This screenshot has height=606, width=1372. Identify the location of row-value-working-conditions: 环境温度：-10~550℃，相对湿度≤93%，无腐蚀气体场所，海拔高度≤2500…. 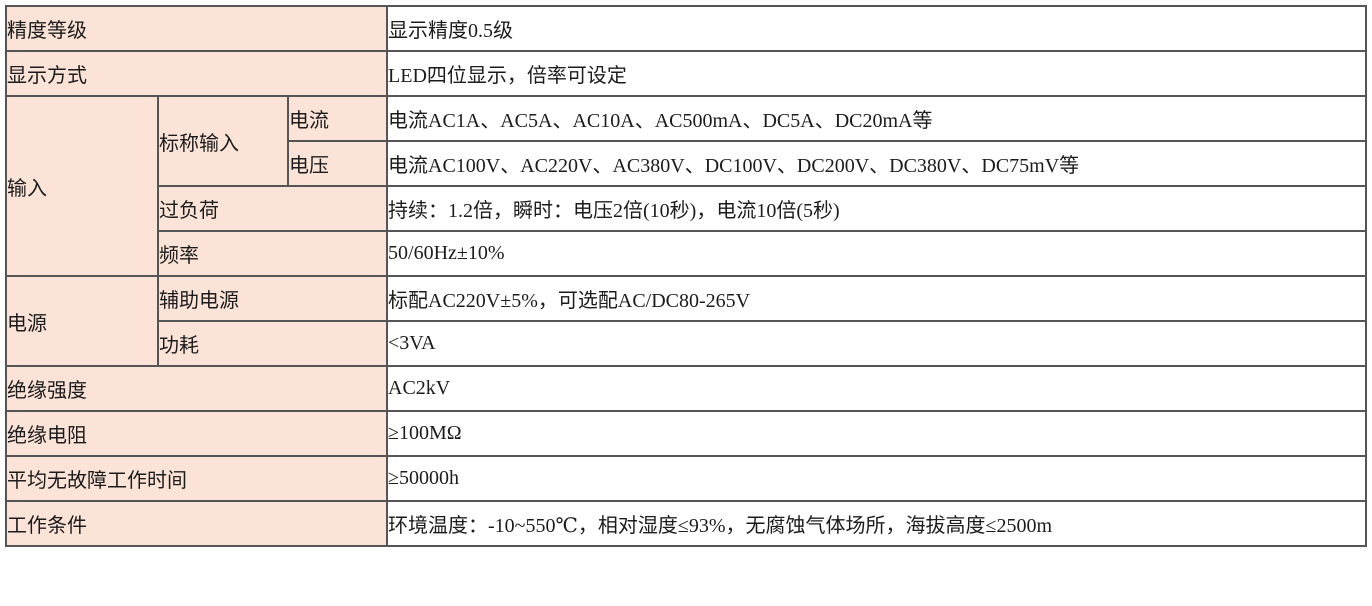
(877, 523).